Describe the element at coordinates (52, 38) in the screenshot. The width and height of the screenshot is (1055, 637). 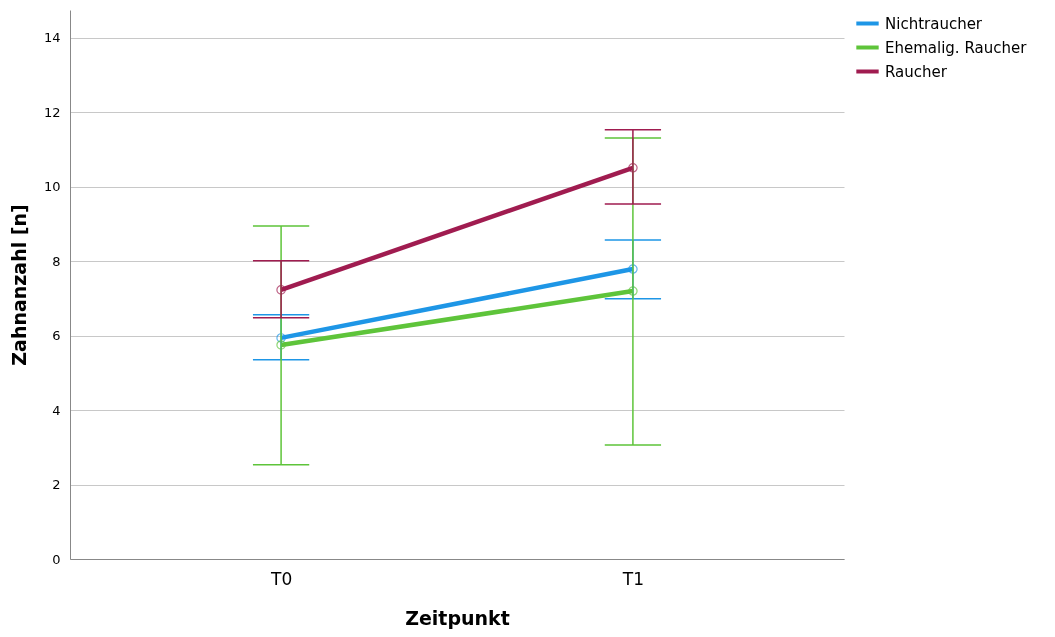
I see `y-tick-label: 14` at that location.